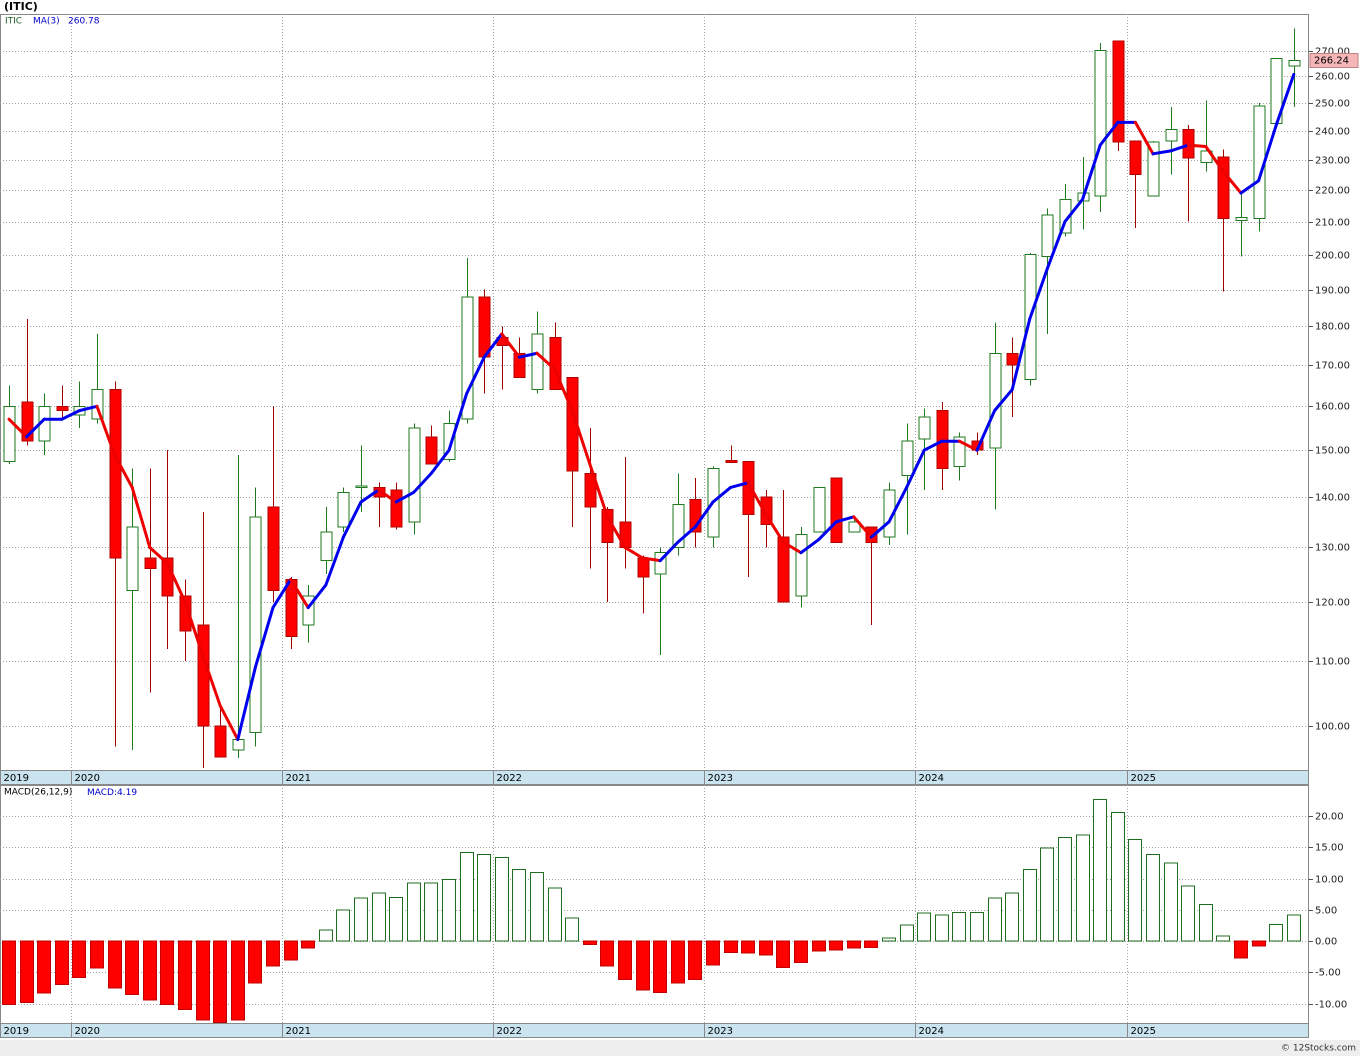 The height and width of the screenshot is (1056, 1360). What do you see at coordinates (1326, 911) in the screenshot?
I see `y-tick-label: 5.00` at bounding box center [1326, 911].